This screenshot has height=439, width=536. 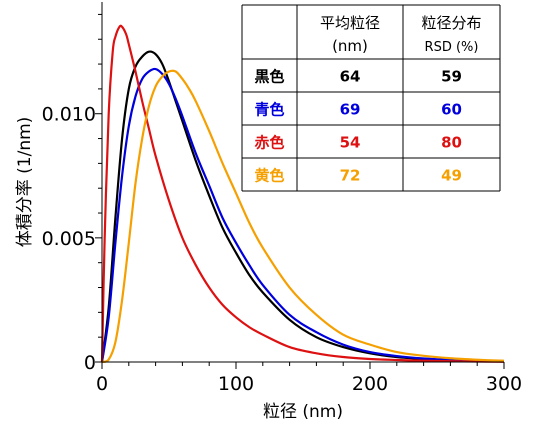 What do you see at coordinates (350, 23) in the screenshot?
I see `table-header: 平均粒径` at bounding box center [350, 23].